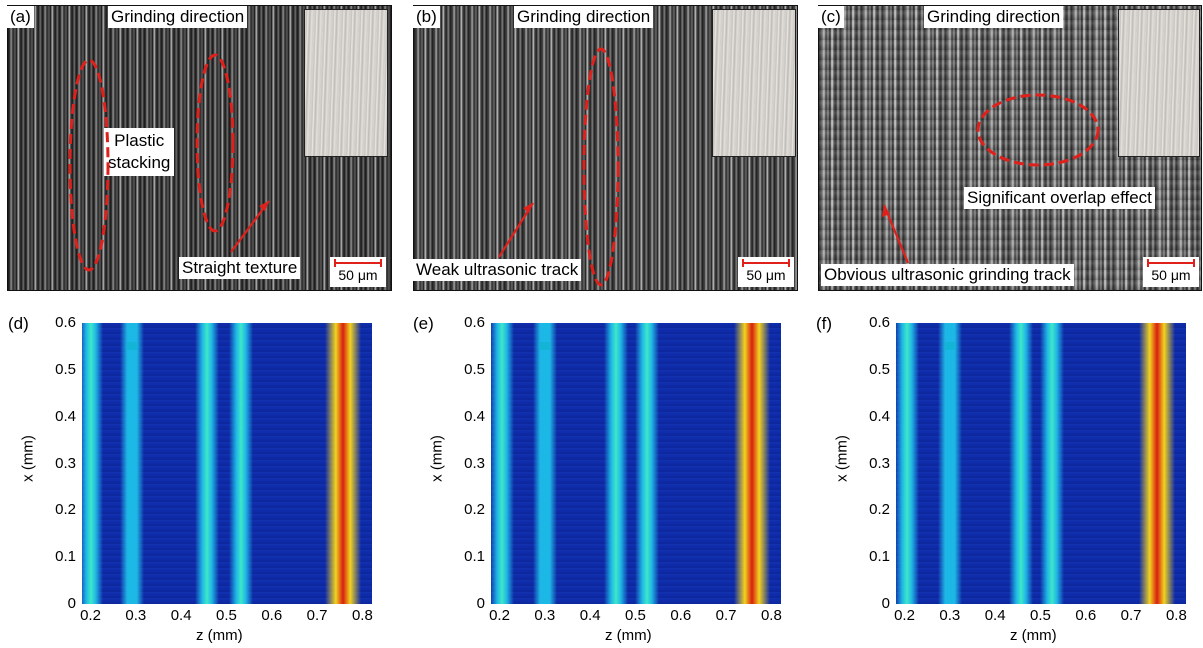 This screenshot has width=1203, height=648. Describe the element at coordinates (20, 17) in the screenshot. I see `panel-label-a: (a)` at that location.